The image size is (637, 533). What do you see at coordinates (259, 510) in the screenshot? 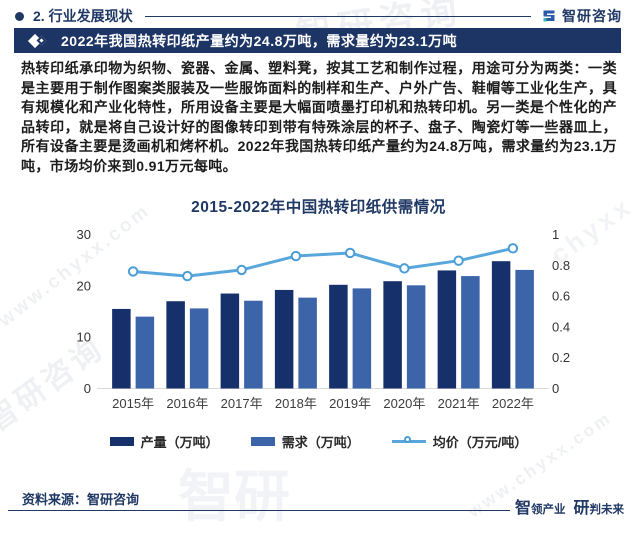
I see `footer-divider` at bounding box center [259, 510].